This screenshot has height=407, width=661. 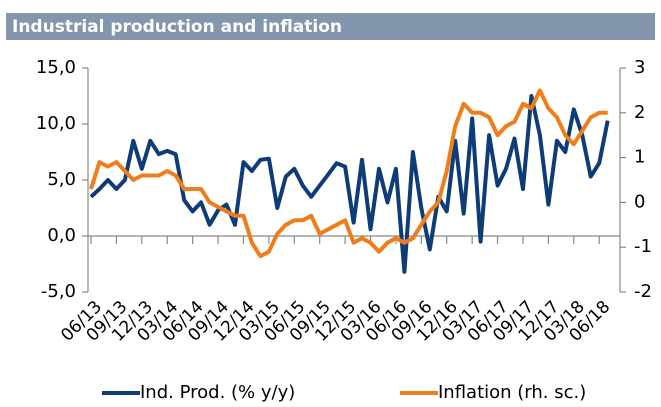 I want to click on y2-tick-label: 0, so click(x=639, y=201).